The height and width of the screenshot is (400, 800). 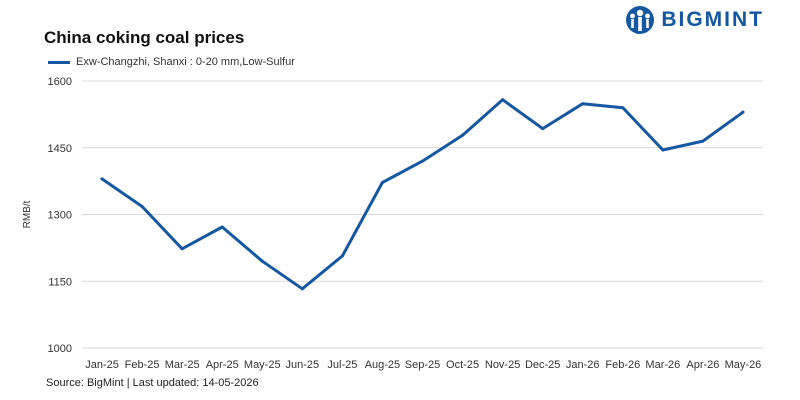 I want to click on y-axis-label: RMB/t, so click(x=27, y=214).